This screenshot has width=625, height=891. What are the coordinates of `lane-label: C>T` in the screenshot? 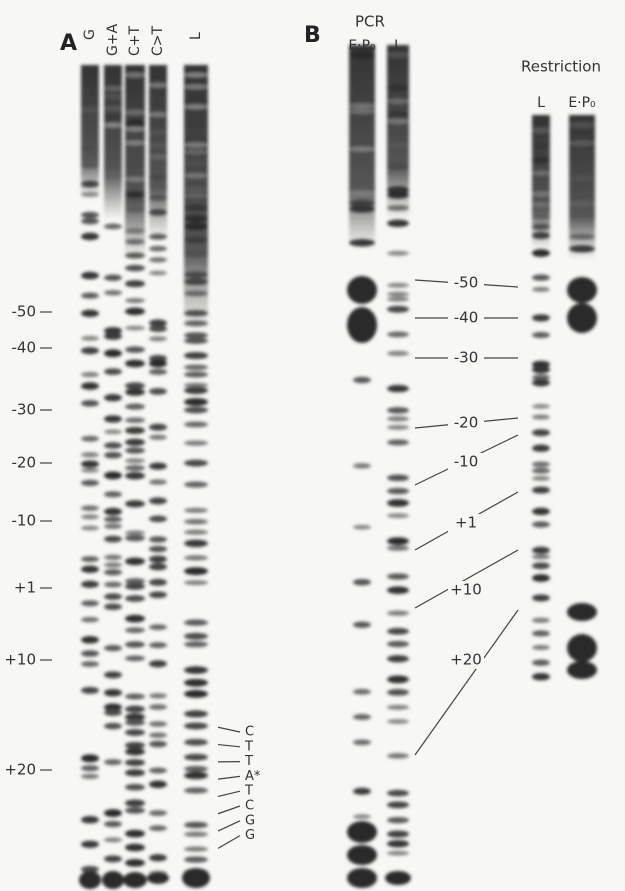 It's located at (158, 40).